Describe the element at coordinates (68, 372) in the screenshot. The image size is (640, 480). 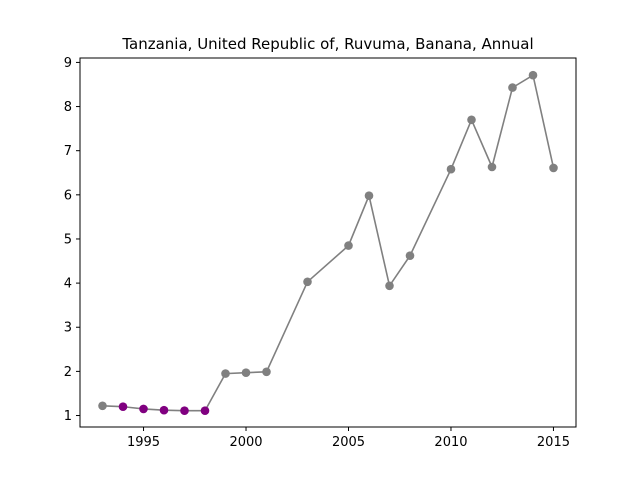
I see `y-tick-label: 2` at that location.